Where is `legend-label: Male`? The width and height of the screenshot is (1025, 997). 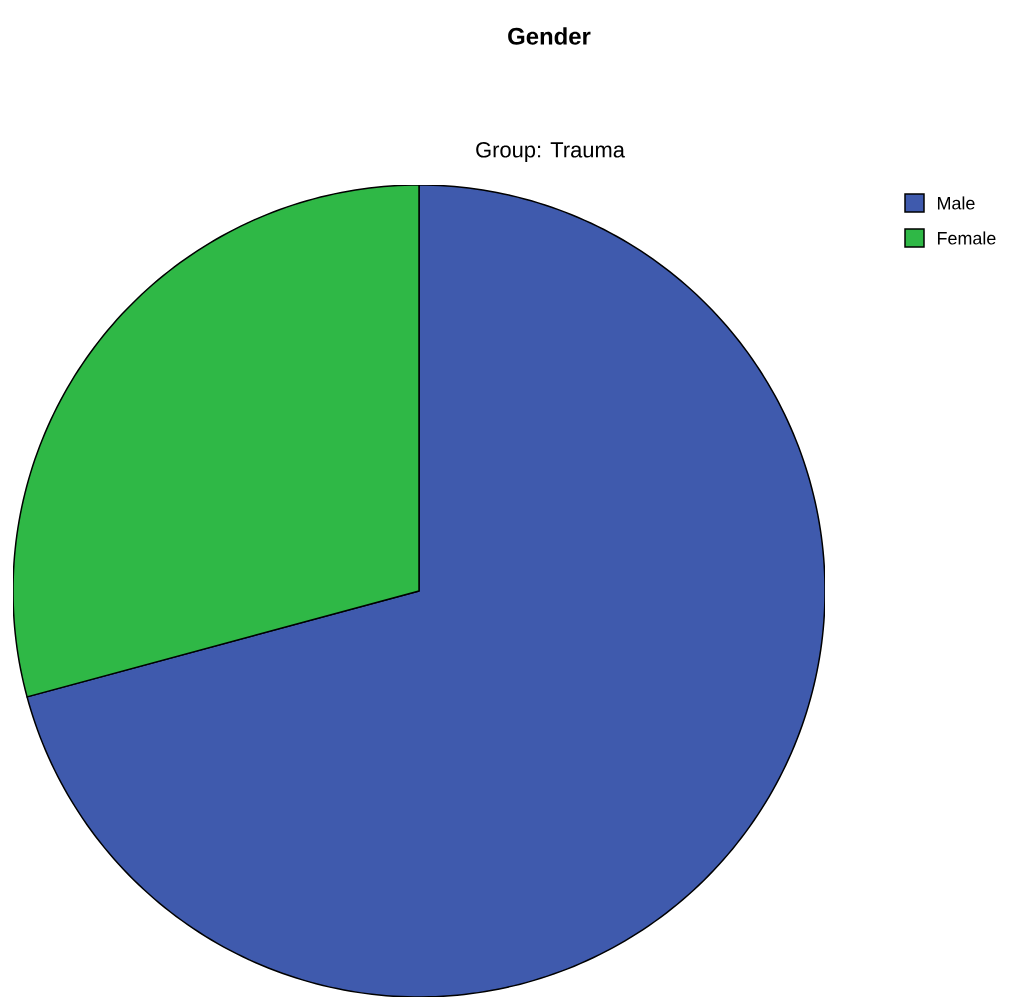
legend-label: Male is located at coordinates (956, 203).